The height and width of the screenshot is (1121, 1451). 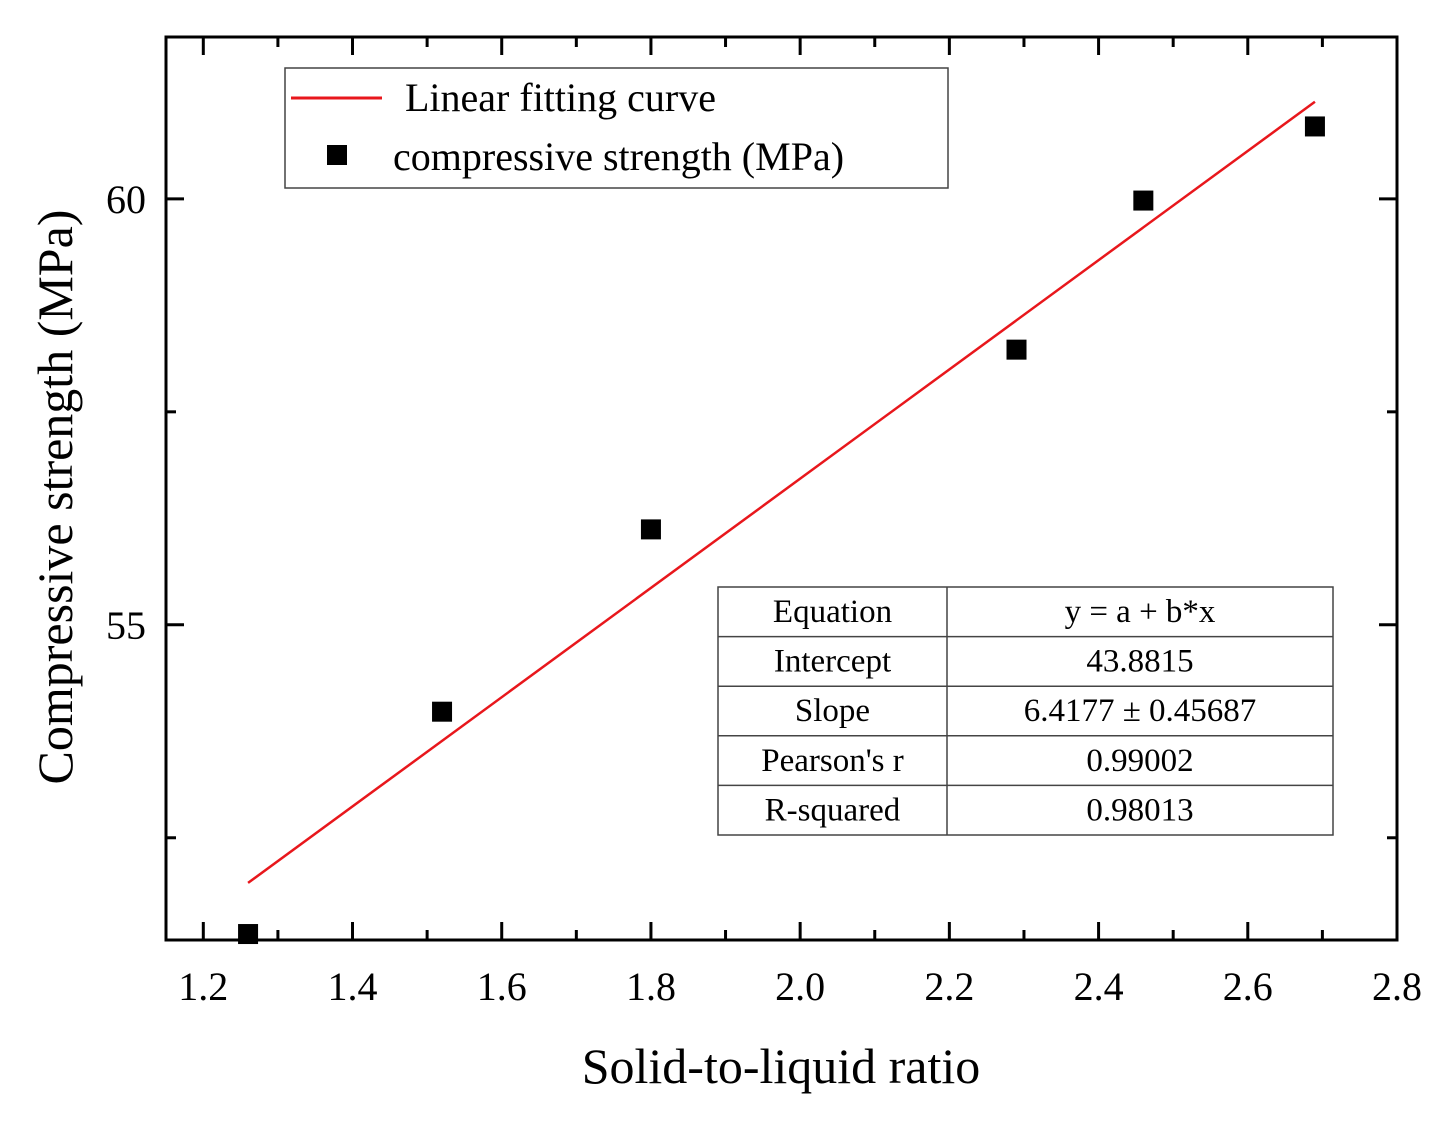 What do you see at coordinates (1139, 662) in the screenshot?
I see `stats-table-value: 43.8815` at bounding box center [1139, 662].